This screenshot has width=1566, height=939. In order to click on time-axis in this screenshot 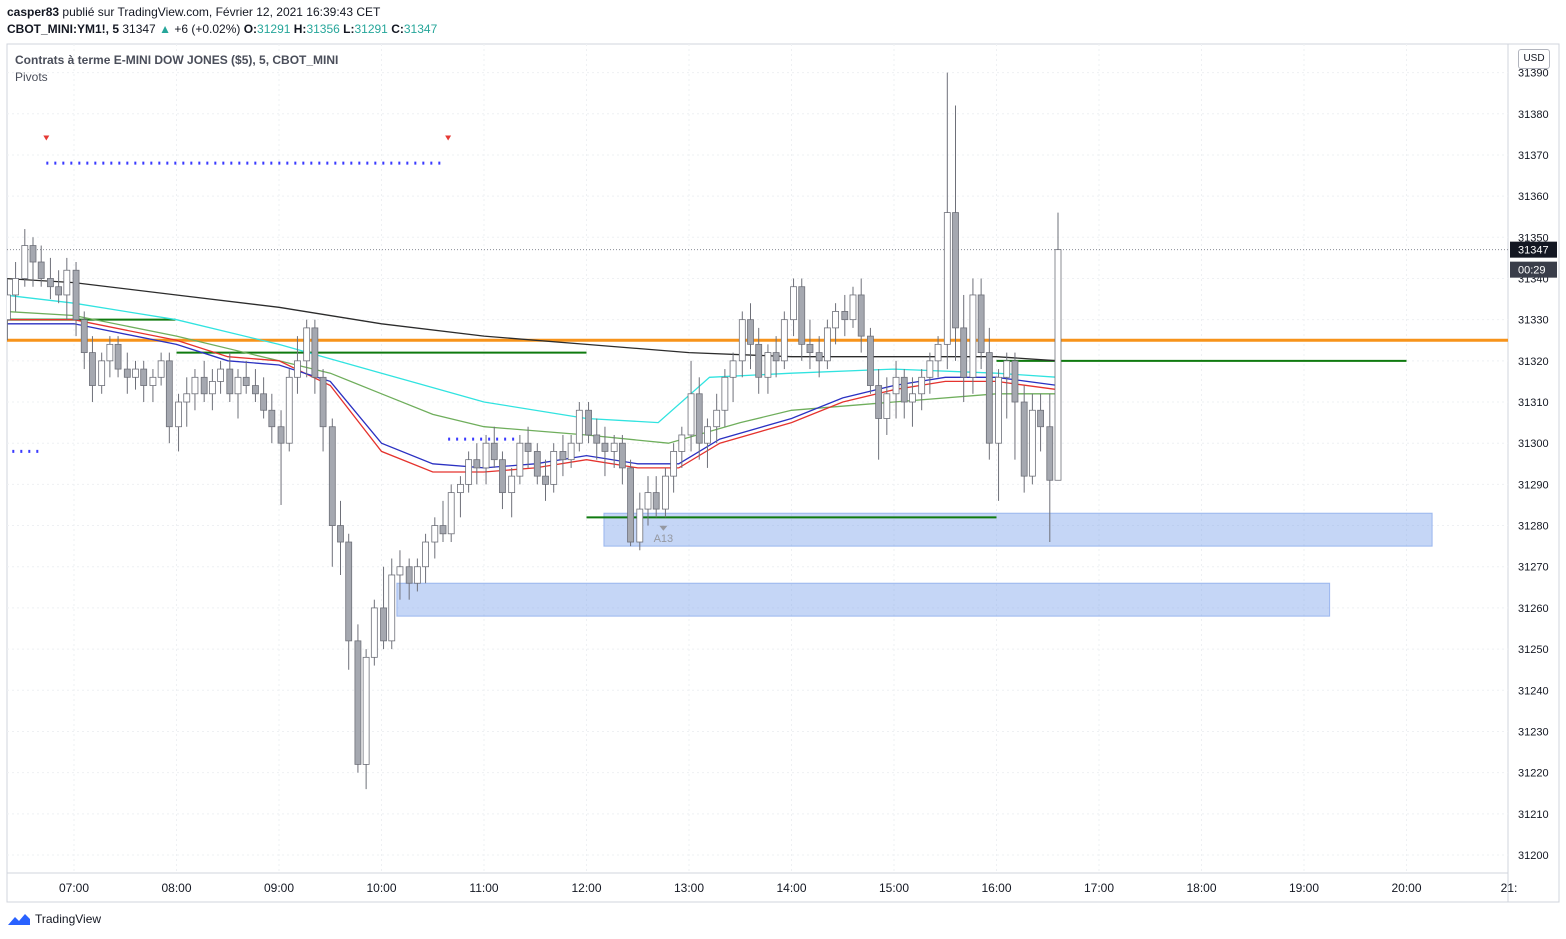, I will do `click(757, 887)`.